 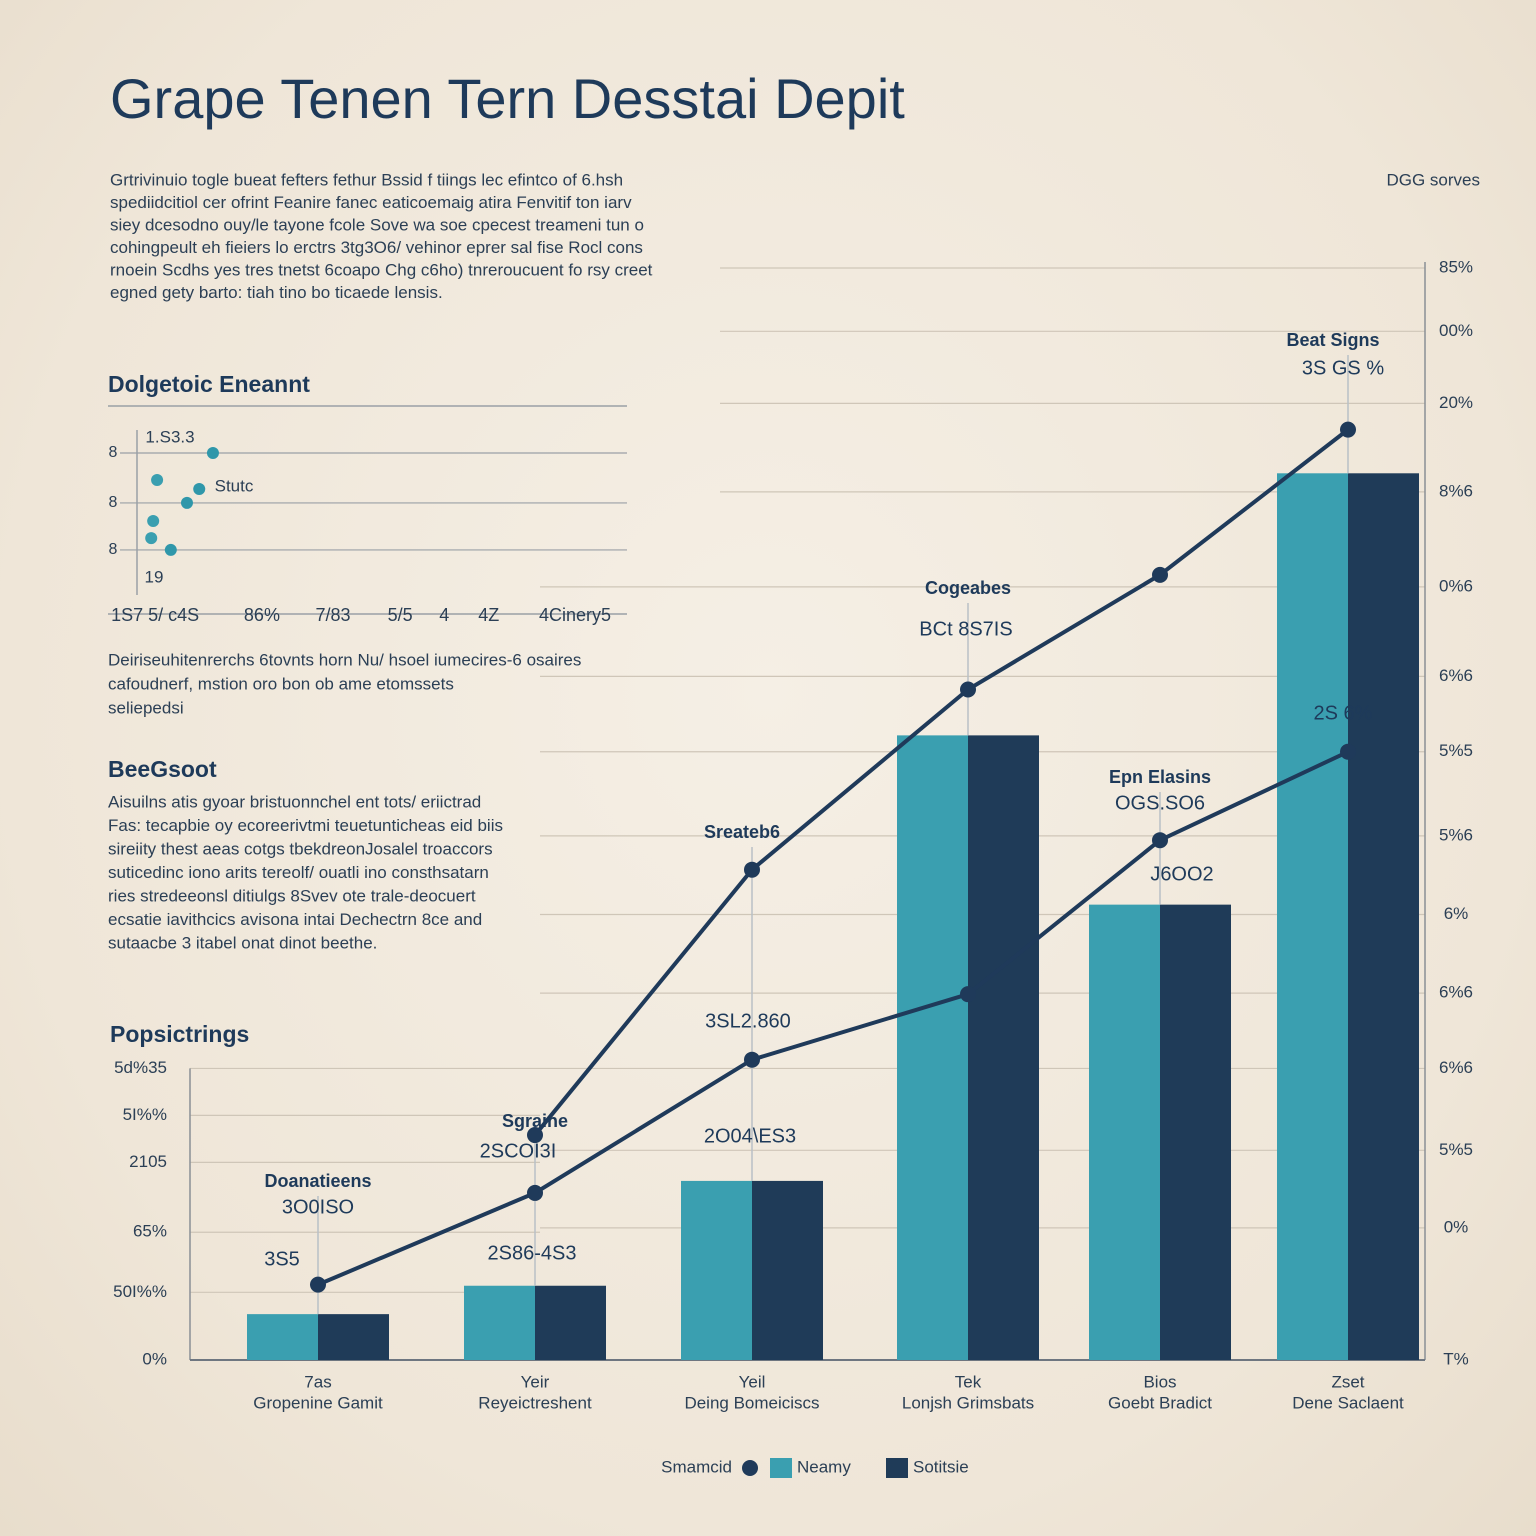 What do you see at coordinates (1348, 1402) in the screenshot?
I see `x-tick-sublabel: Dene Saclaent` at bounding box center [1348, 1402].